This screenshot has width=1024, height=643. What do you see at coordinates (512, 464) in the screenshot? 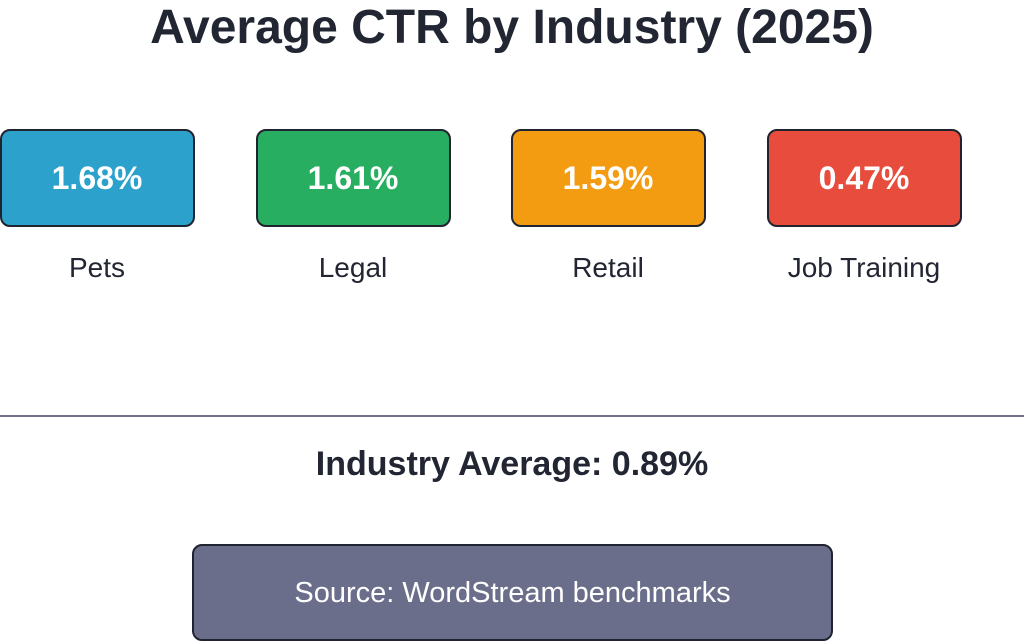
I see `industry-average: Industry Average: 0.89%` at bounding box center [512, 464].